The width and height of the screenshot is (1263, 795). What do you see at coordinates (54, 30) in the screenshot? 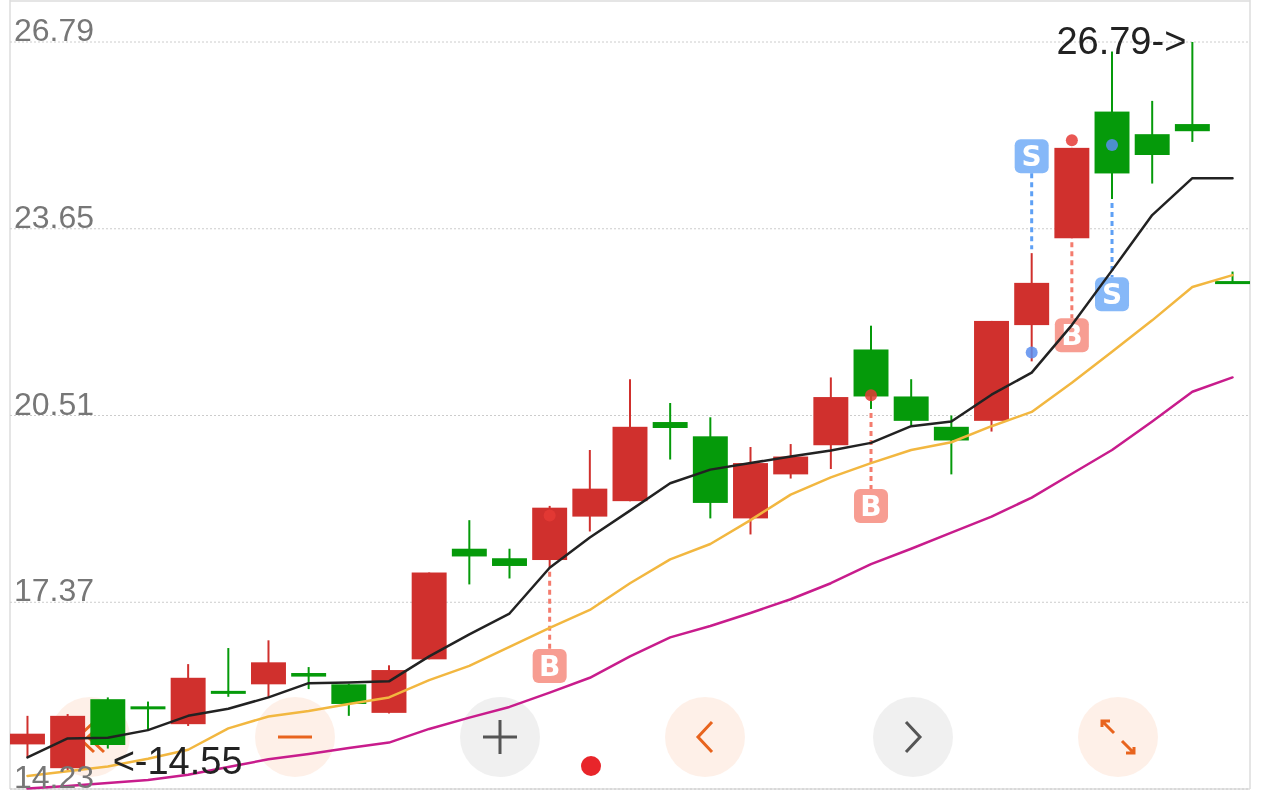
I see `y-tick-label: 26.79` at bounding box center [54, 30].